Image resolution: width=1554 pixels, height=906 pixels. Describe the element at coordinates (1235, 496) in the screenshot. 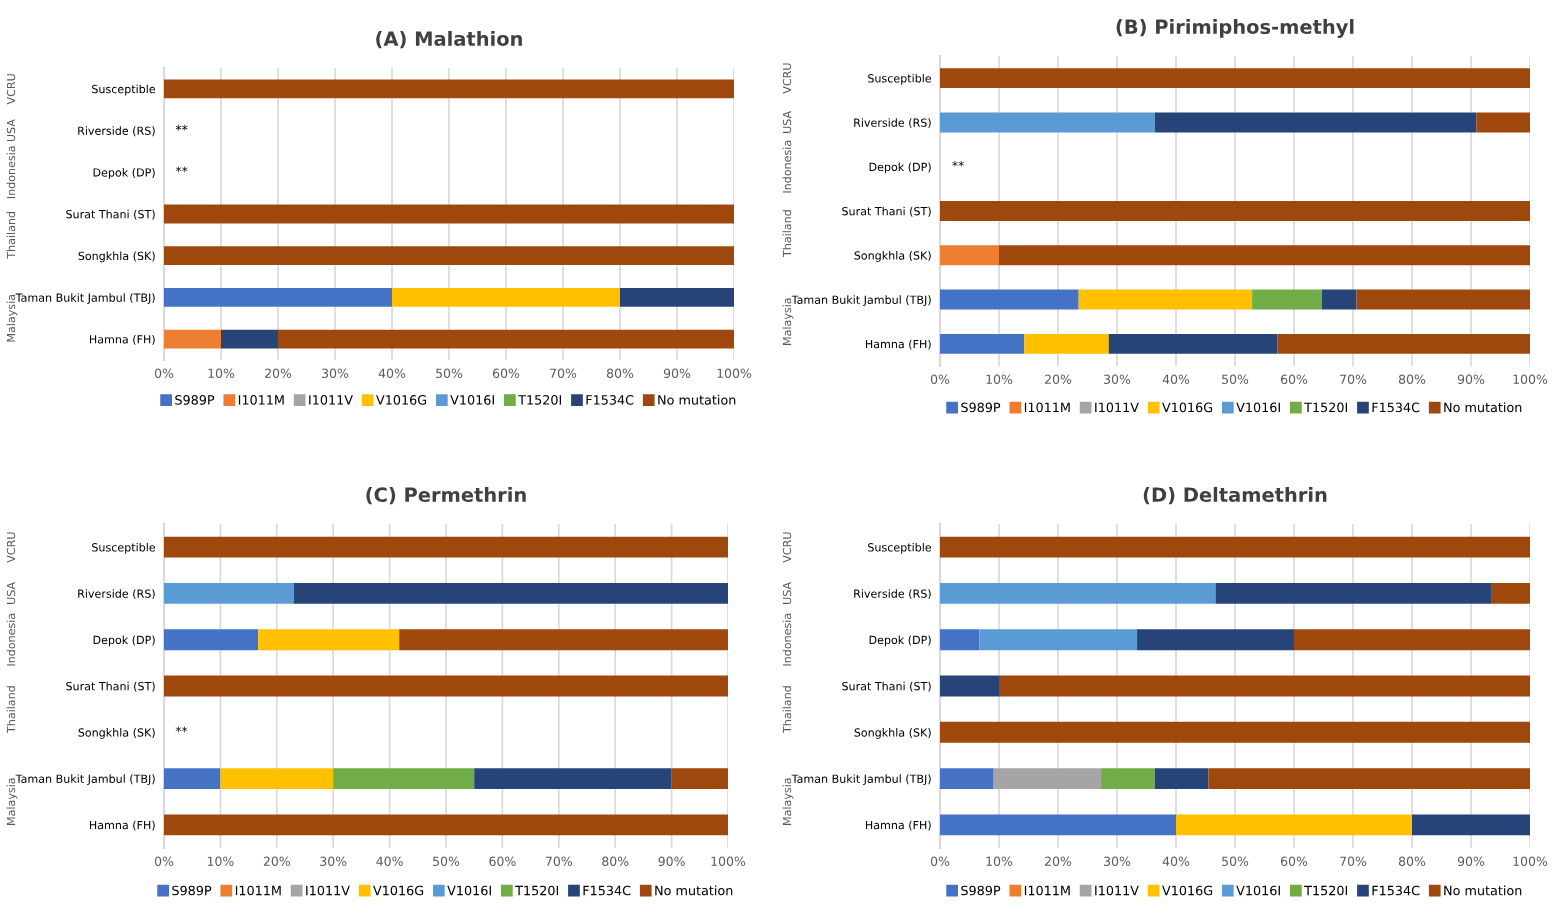

I see `chart-title: (D) Deltamethrin` at that location.